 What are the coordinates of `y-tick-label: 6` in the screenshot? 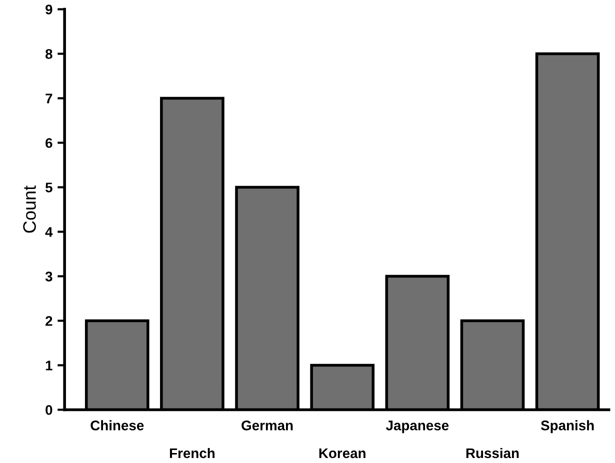 It's located at (49, 143).